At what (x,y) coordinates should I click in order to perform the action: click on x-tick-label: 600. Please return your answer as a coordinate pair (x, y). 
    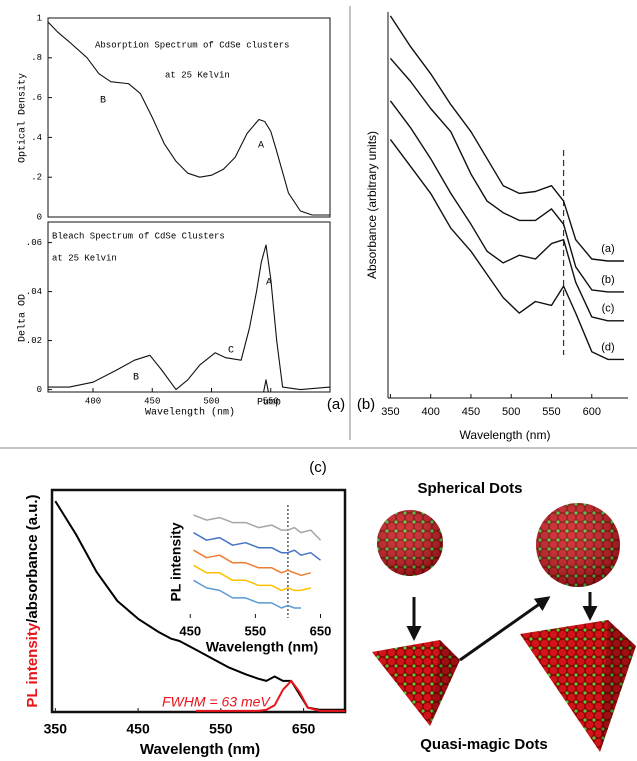
    Looking at the image, I should click on (592, 412).